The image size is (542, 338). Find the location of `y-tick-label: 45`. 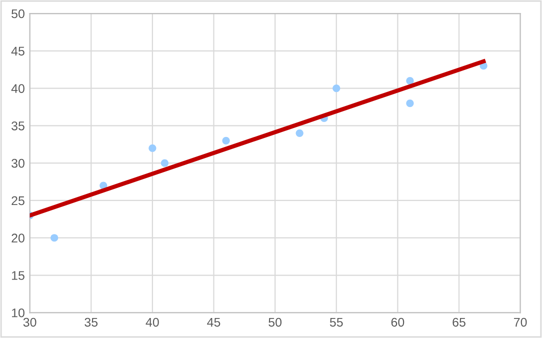

y-tick-label: 45 is located at coordinates (17, 51).